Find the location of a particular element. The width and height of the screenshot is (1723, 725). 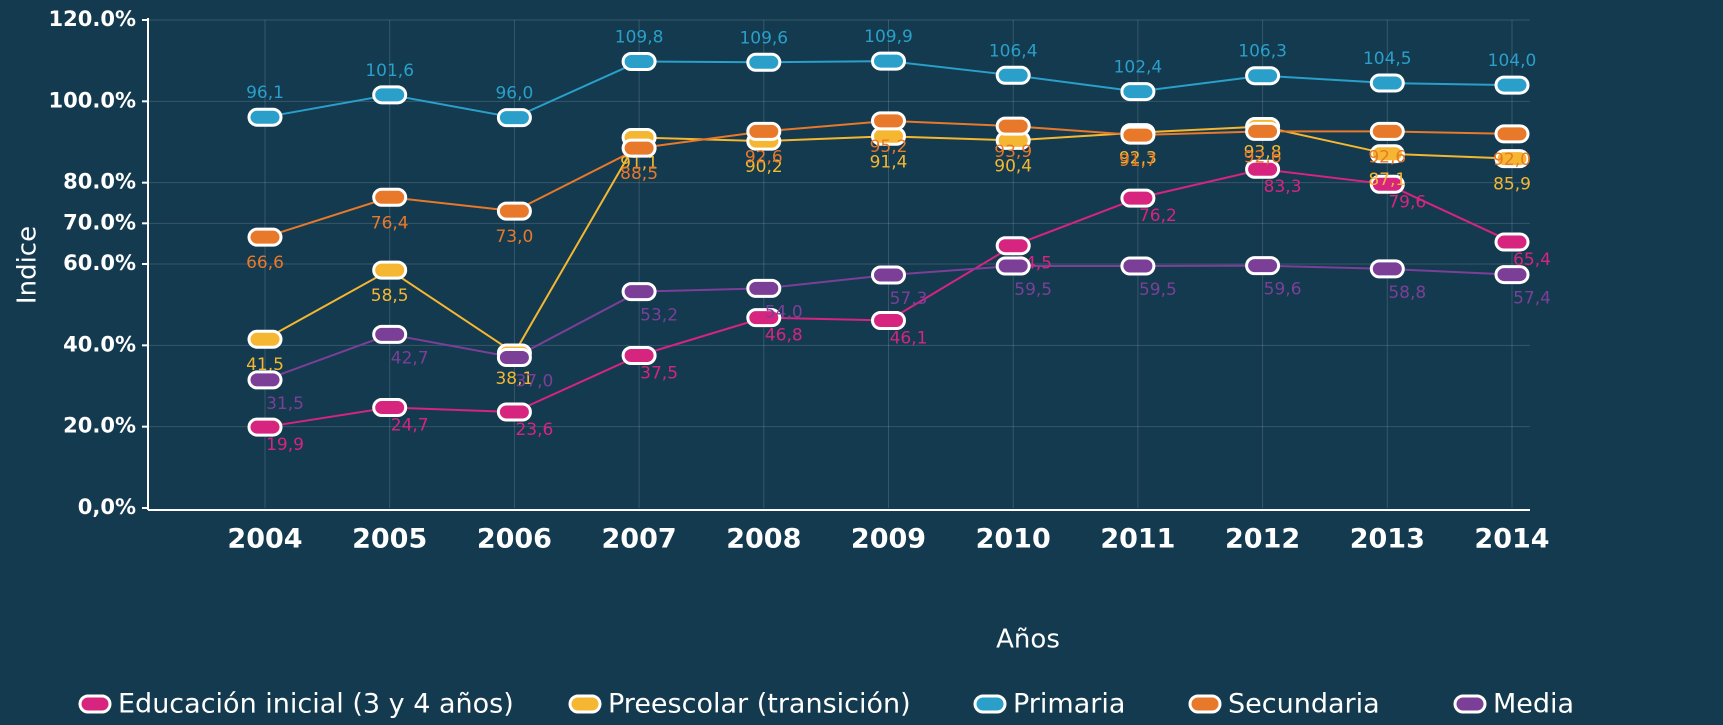

y-tick-label: 120.0% is located at coordinates (92, 19).